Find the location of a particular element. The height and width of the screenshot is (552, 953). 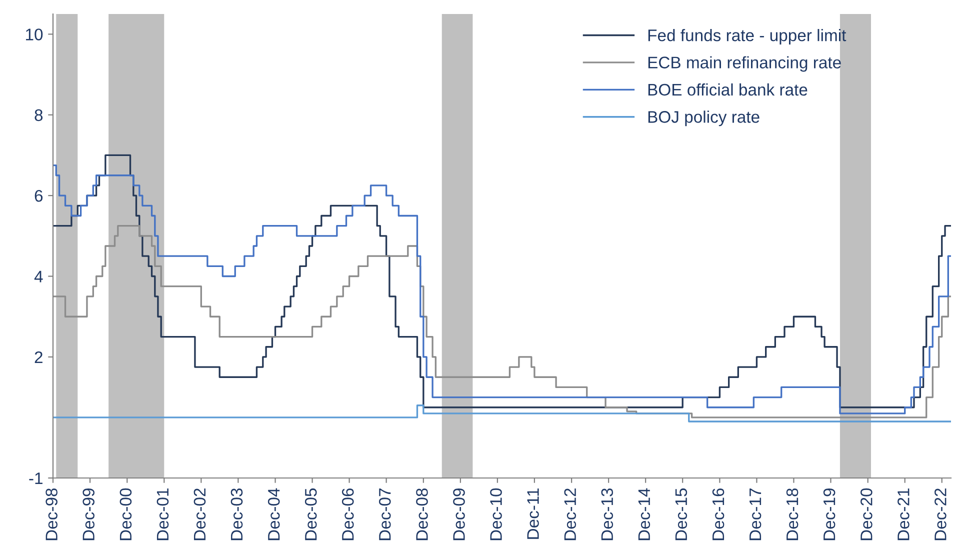

x-tick-label: Dec-03 is located at coordinates (236, 514).